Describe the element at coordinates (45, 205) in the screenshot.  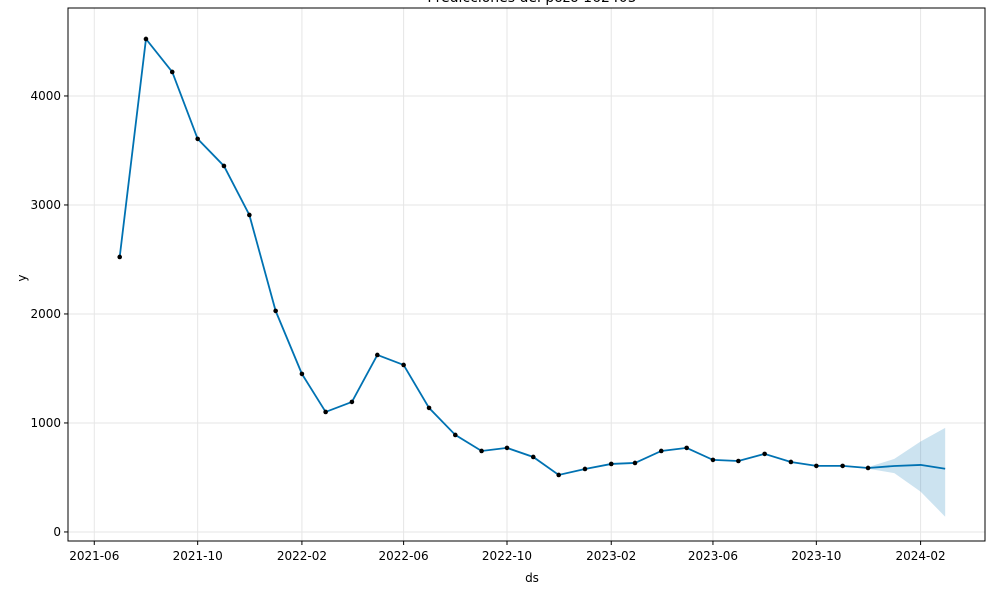
I see `y-tick-label: 3000` at that location.